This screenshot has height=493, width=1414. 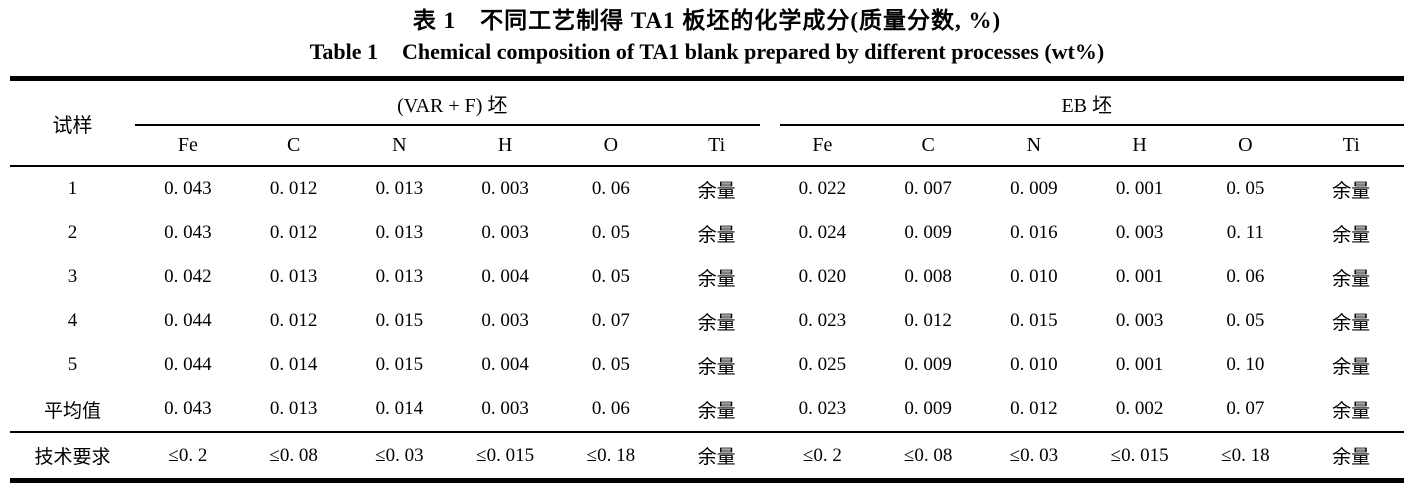 I want to click on row-label: 平均值, so click(x=72, y=411).